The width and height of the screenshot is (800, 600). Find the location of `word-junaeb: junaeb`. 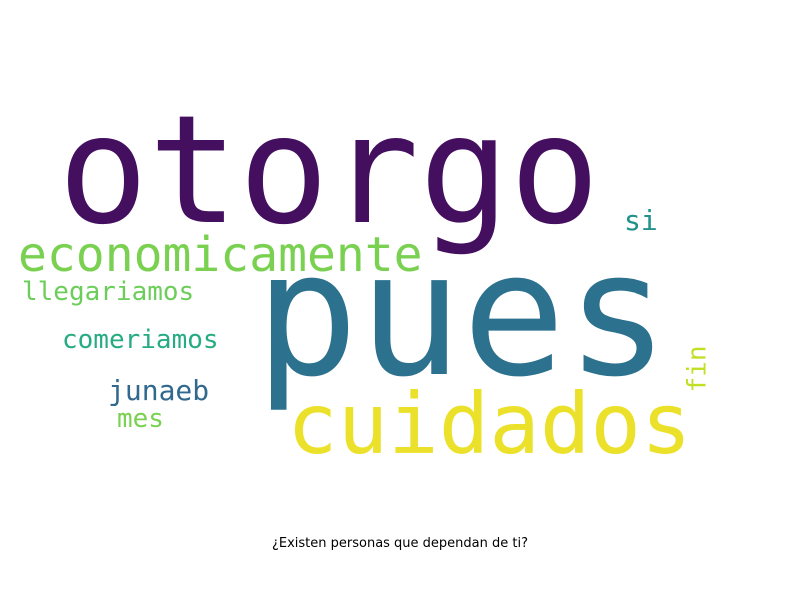

word-junaeb: junaeb is located at coordinates (159, 390).